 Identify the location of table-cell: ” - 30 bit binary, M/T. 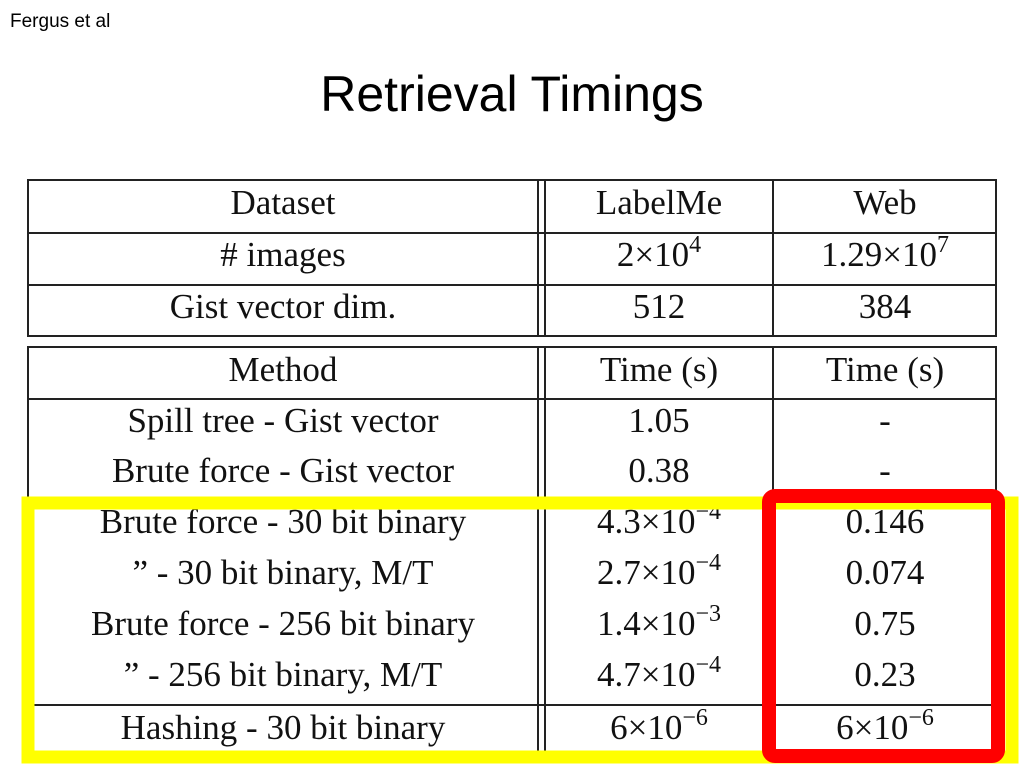
(282, 572).